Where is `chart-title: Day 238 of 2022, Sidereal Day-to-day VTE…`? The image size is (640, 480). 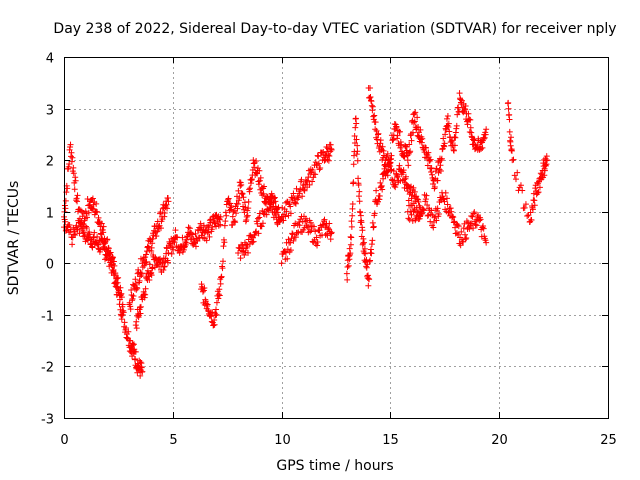 chart-title: Day 238 of 2022, Sidereal Day-to-day VTE… is located at coordinates (334, 29).